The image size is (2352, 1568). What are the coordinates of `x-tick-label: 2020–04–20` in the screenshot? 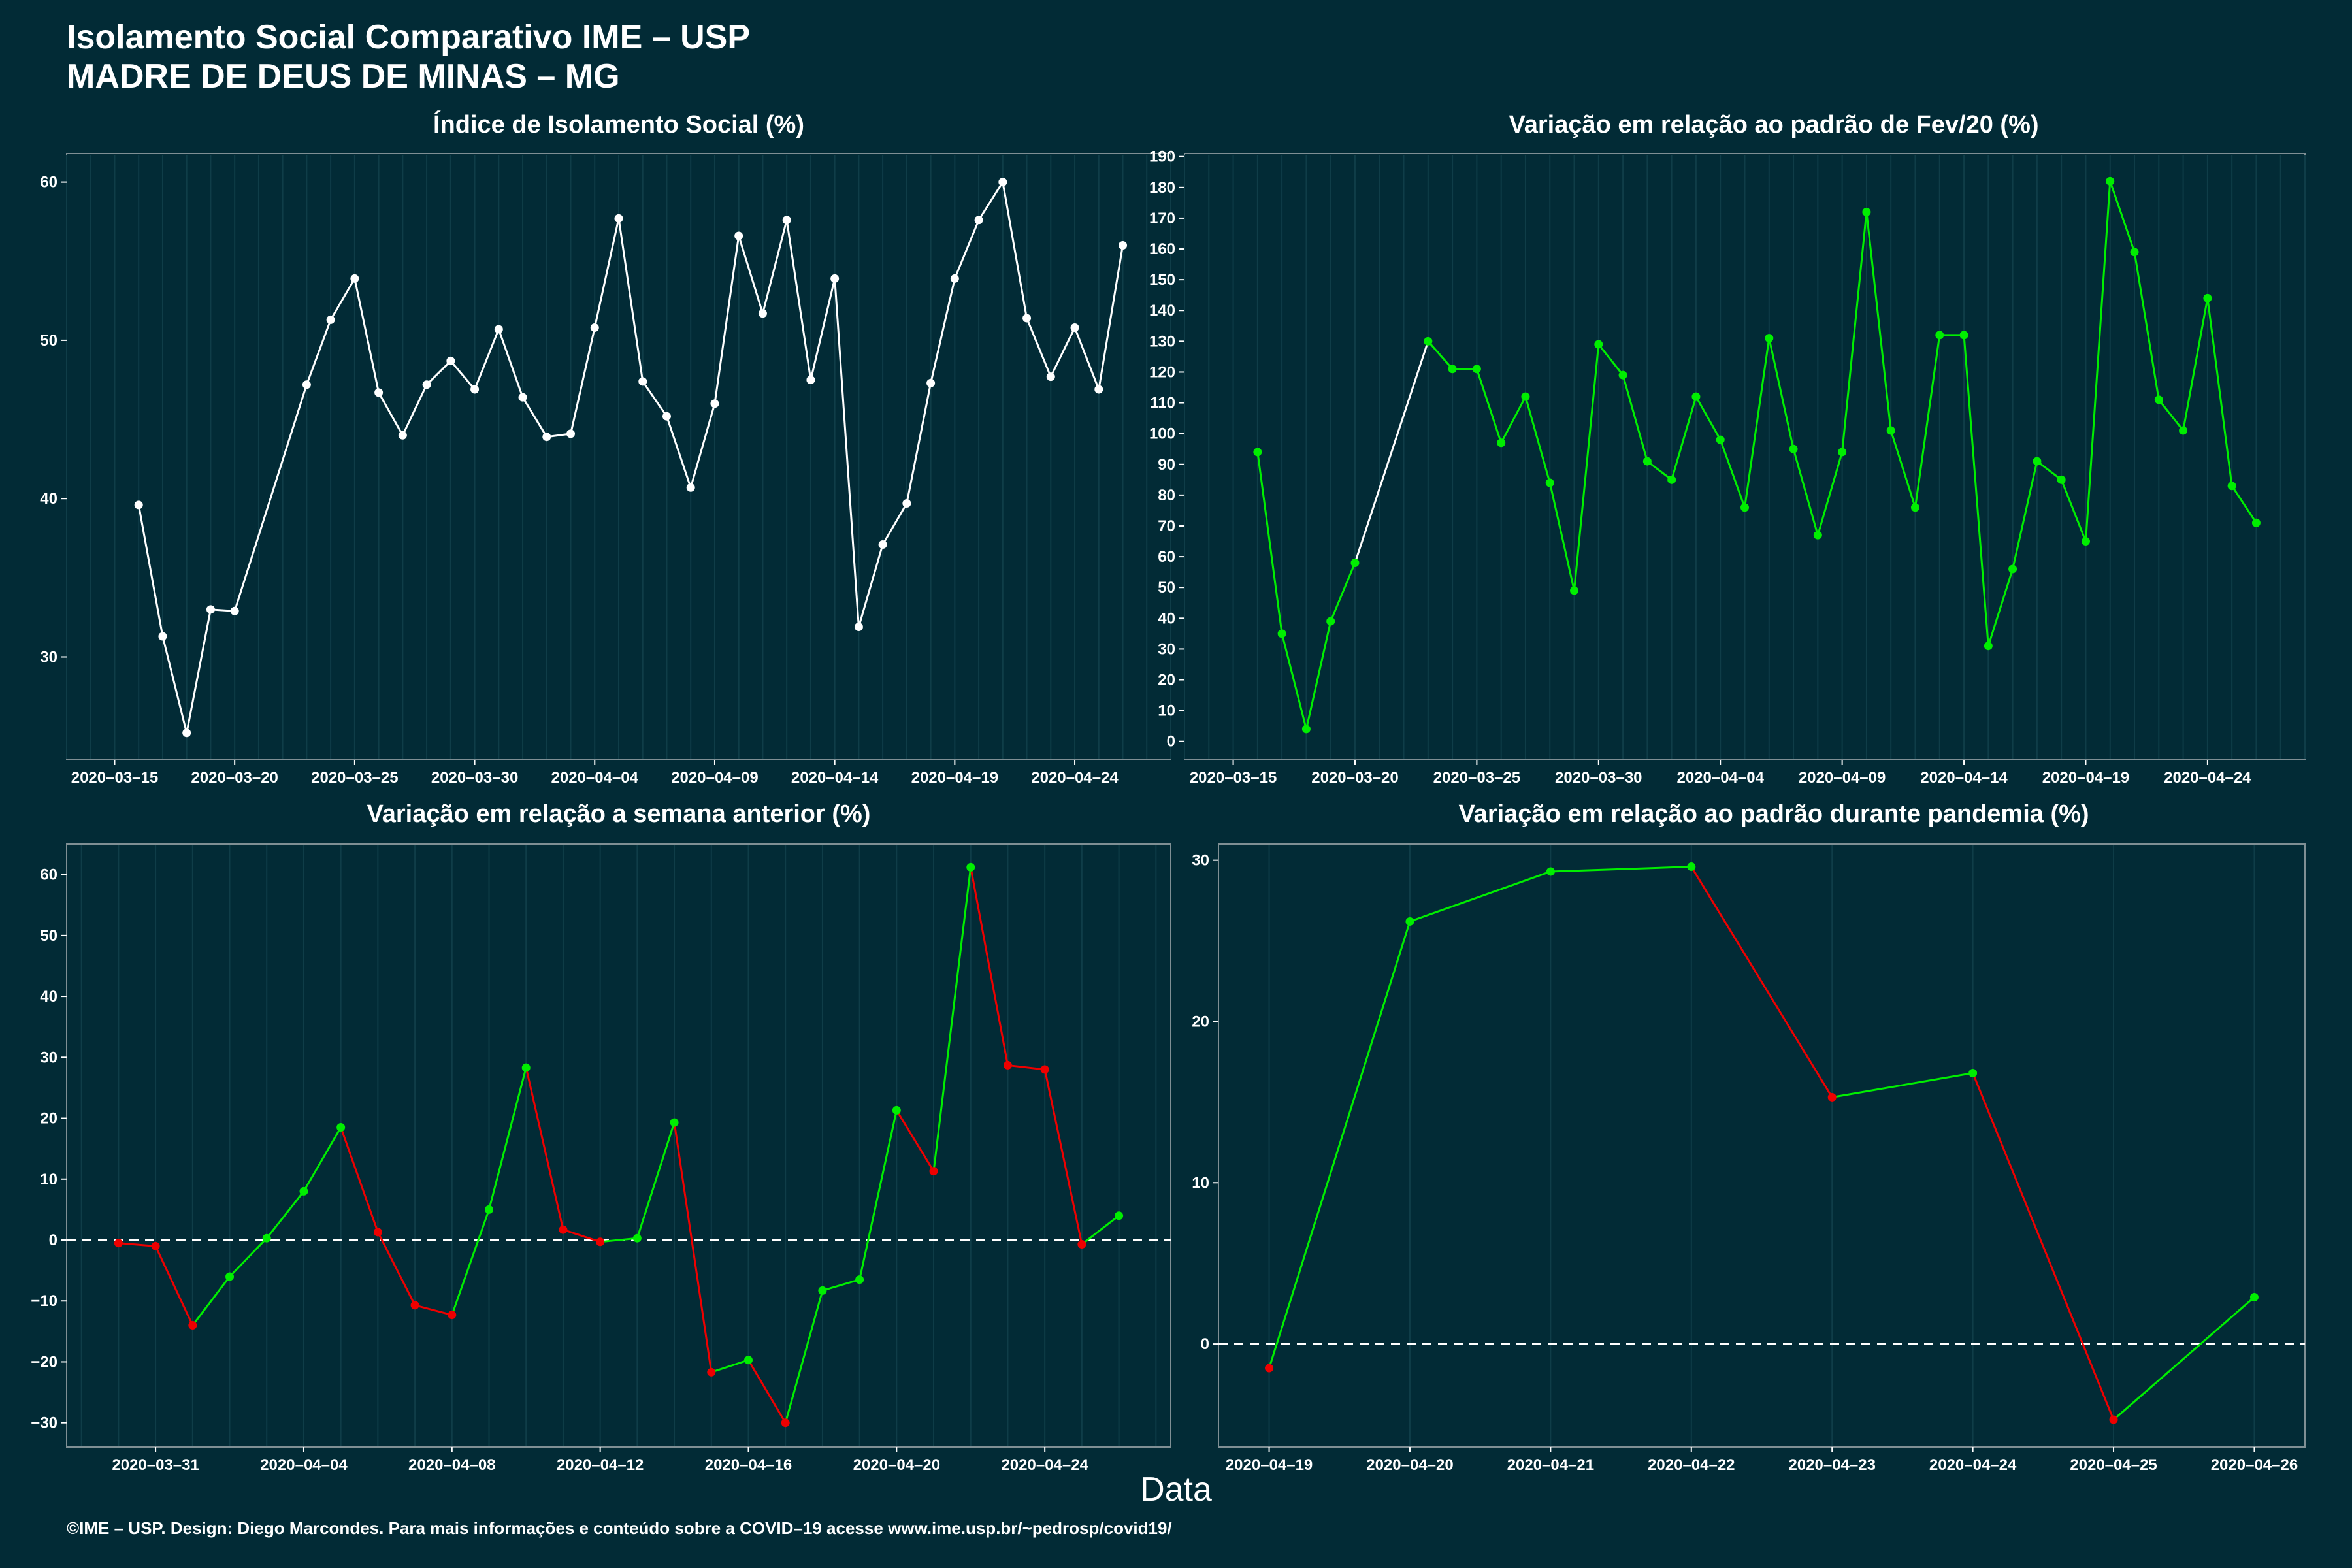 It's located at (1409, 1465).